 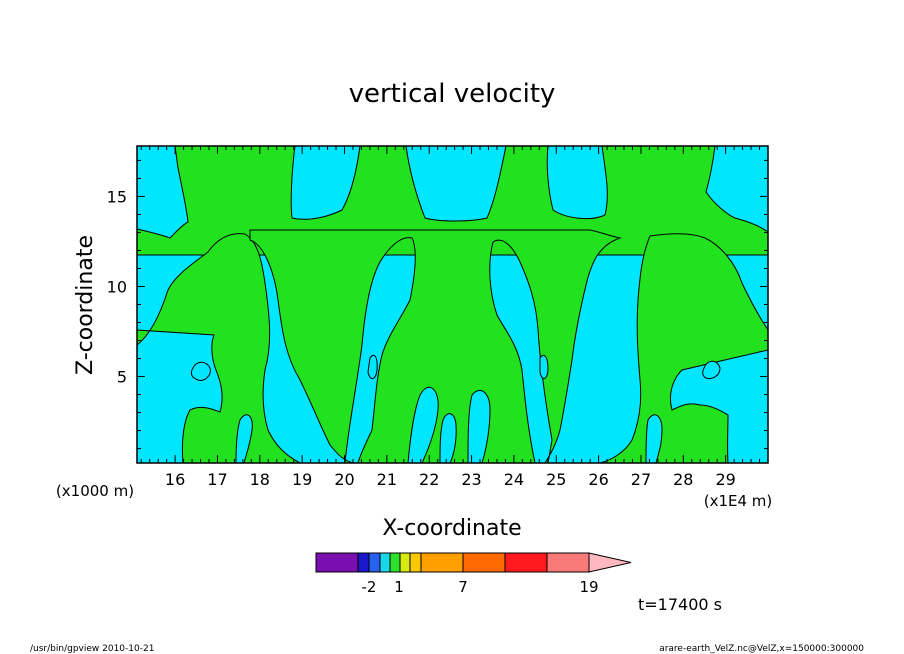 I want to click on updraft-right, so click(x=684, y=348).